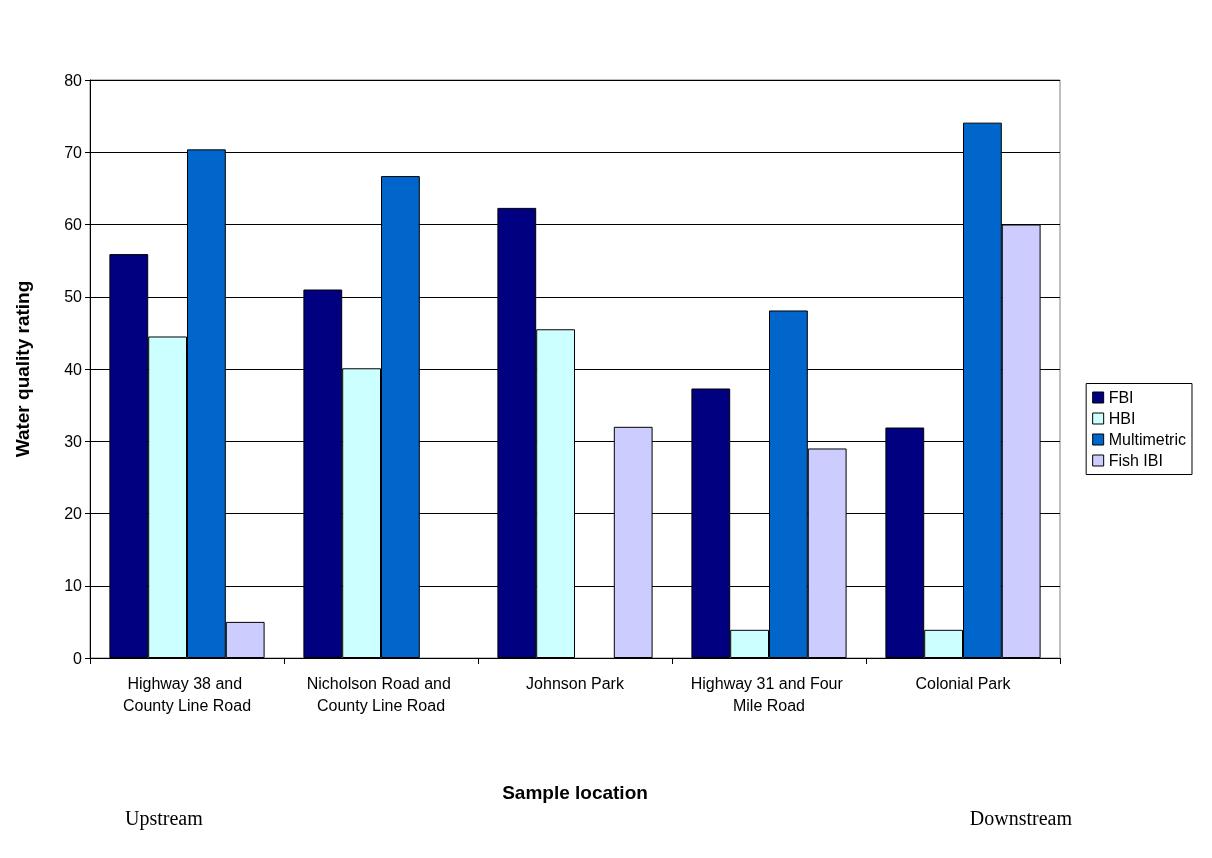 This screenshot has height=858, width=1212. Describe the element at coordinates (73, 513) in the screenshot. I see `y-tick-label: 20` at that location.